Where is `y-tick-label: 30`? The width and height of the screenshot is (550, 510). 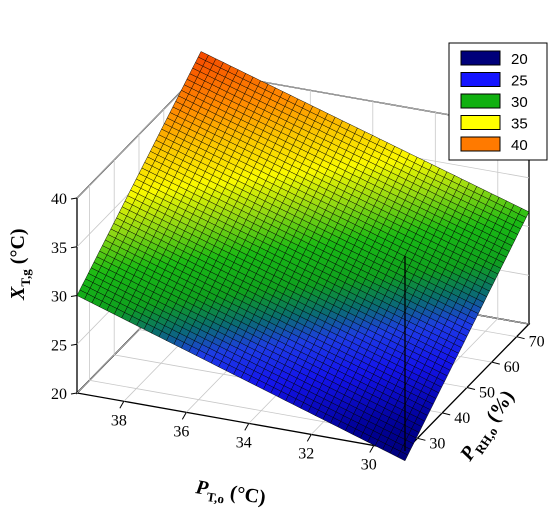 y-tick-label: 30 is located at coordinates (437, 443).